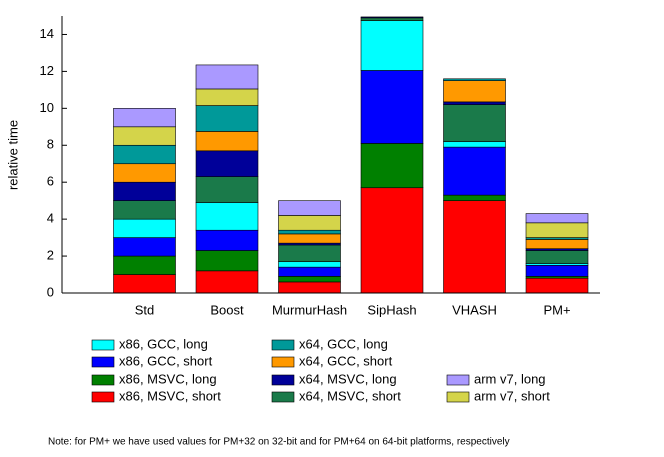 Image resolution: width=664 pixels, height=457 pixels. What do you see at coordinates (47, 107) in the screenshot?
I see `y-tick-label: 10` at bounding box center [47, 107].